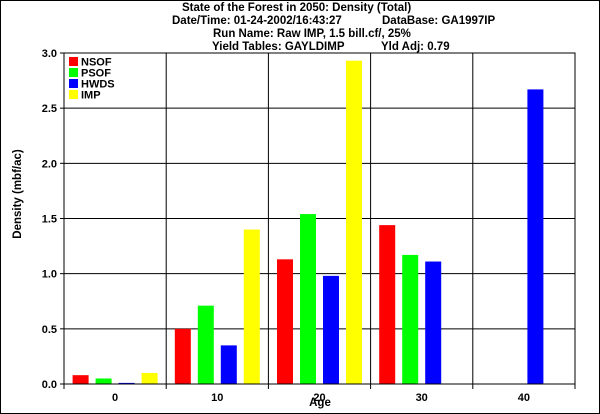 Image resolution: width=600 pixels, height=414 pixels. What do you see at coordinates (257, 21) in the screenshot?
I see `datetime-label: Date/Time: 01-24-2002/16:43:27` at bounding box center [257, 21].